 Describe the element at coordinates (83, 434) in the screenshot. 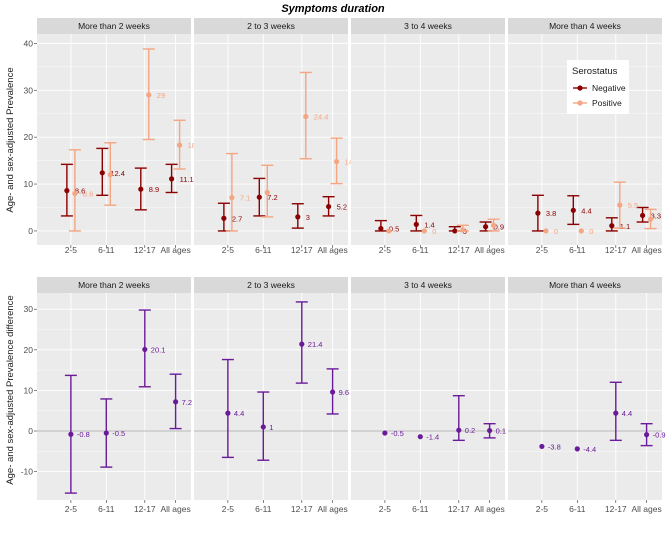

I see `data-label: -0.8` at that location.